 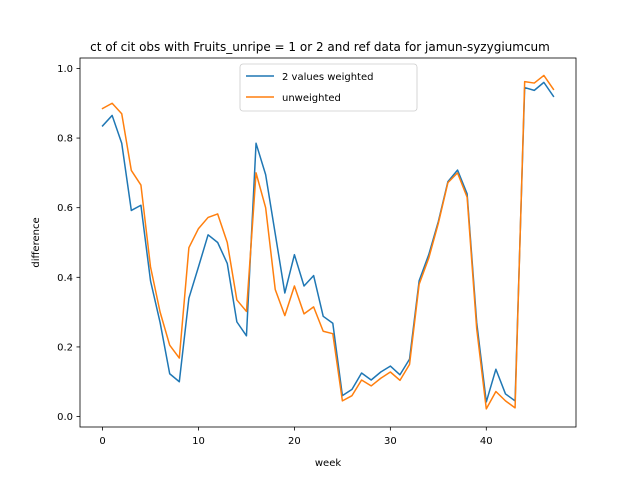 What do you see at coordinates (311, 98) in the screenshot?
I see `legend-label-2: unweighted` at bounding box center [311, 98].